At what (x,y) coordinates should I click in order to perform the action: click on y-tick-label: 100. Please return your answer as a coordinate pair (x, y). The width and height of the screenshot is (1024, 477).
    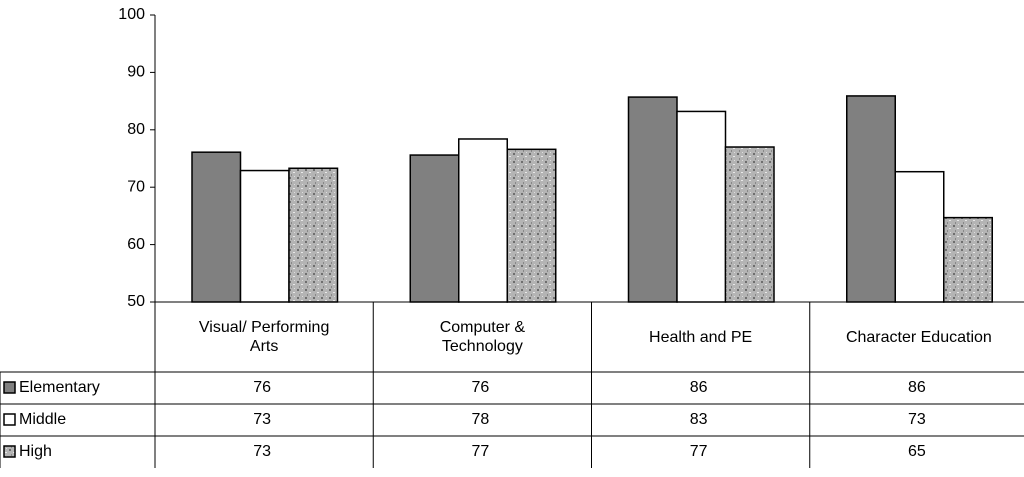
    Looking at the image, I should click on (131, 14).